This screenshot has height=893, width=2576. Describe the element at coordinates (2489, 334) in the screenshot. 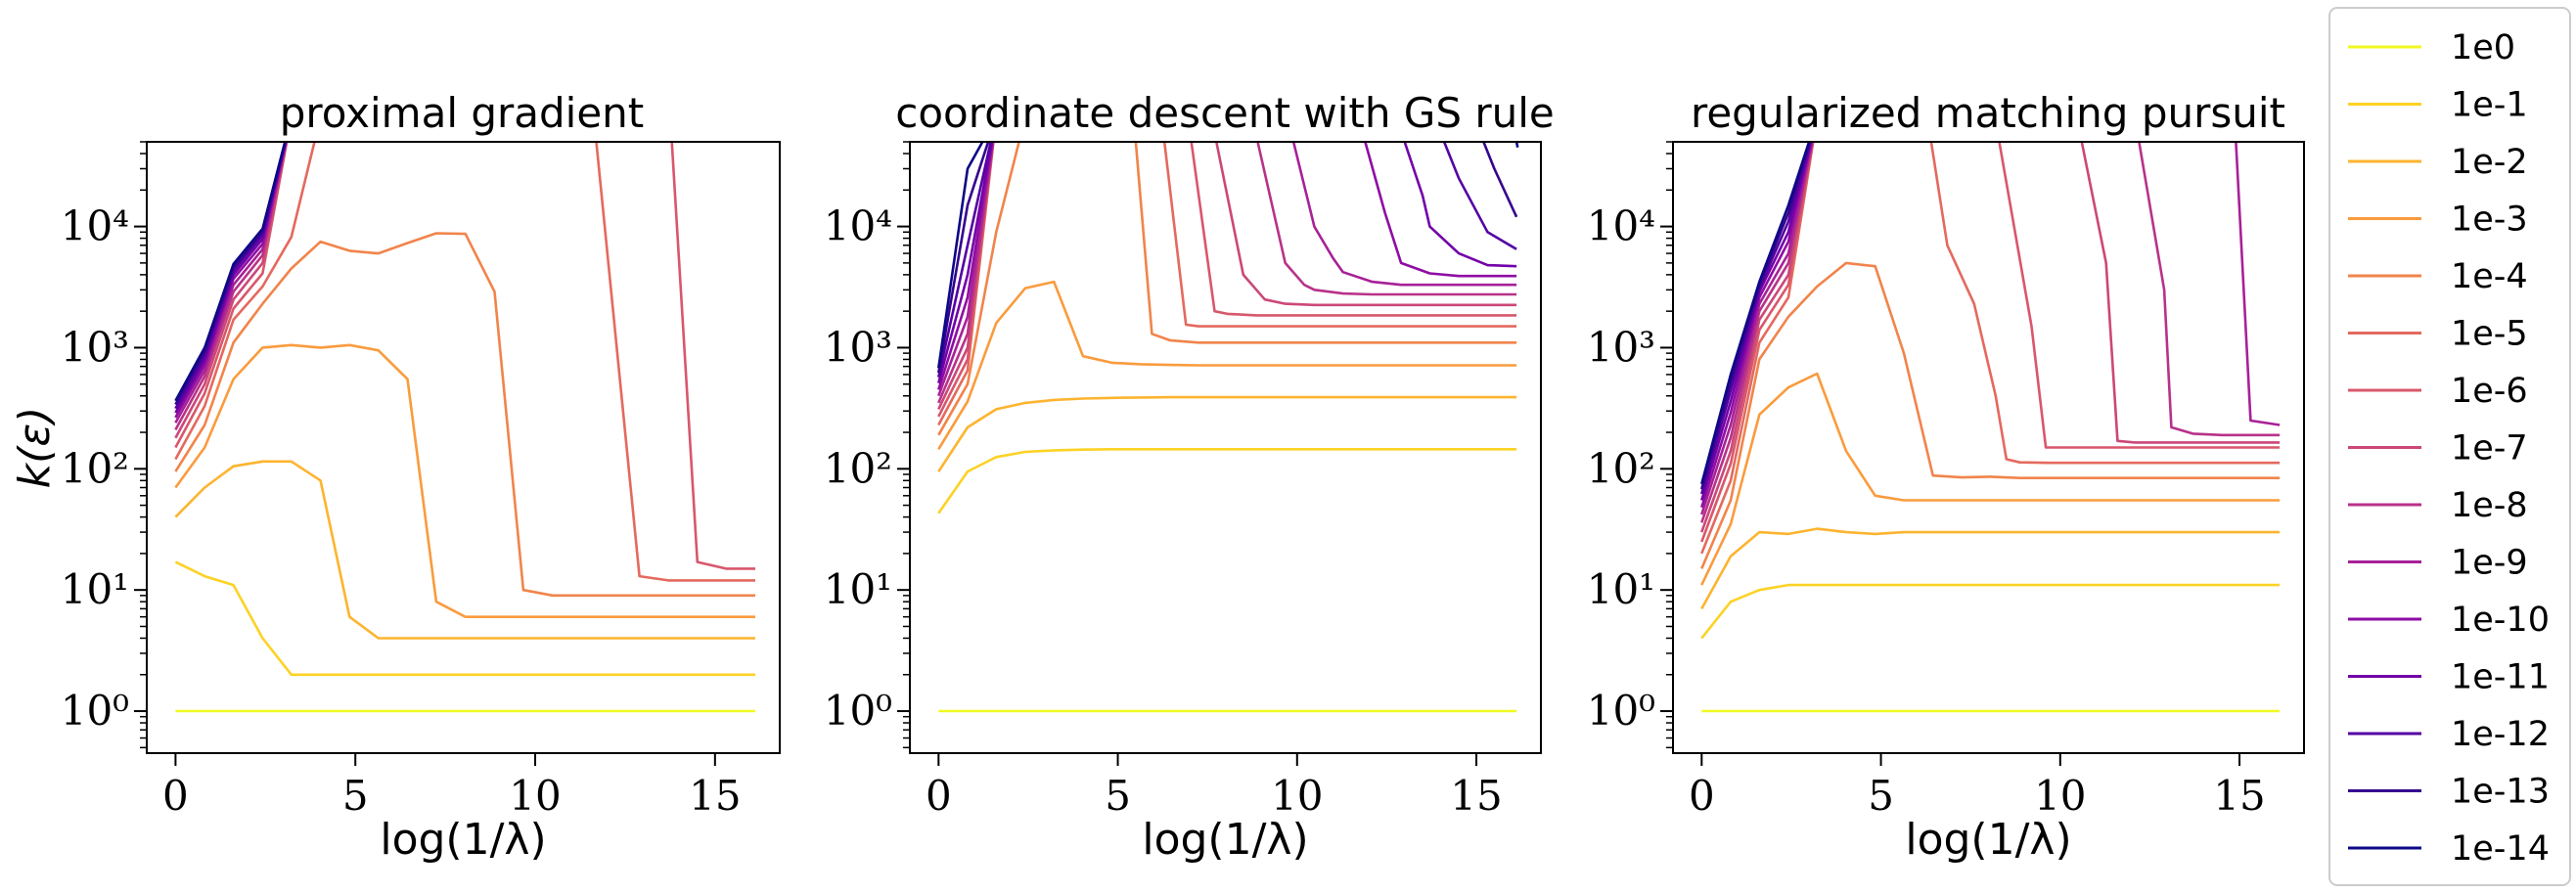

I see `legend-label: 1e-5` at that location.